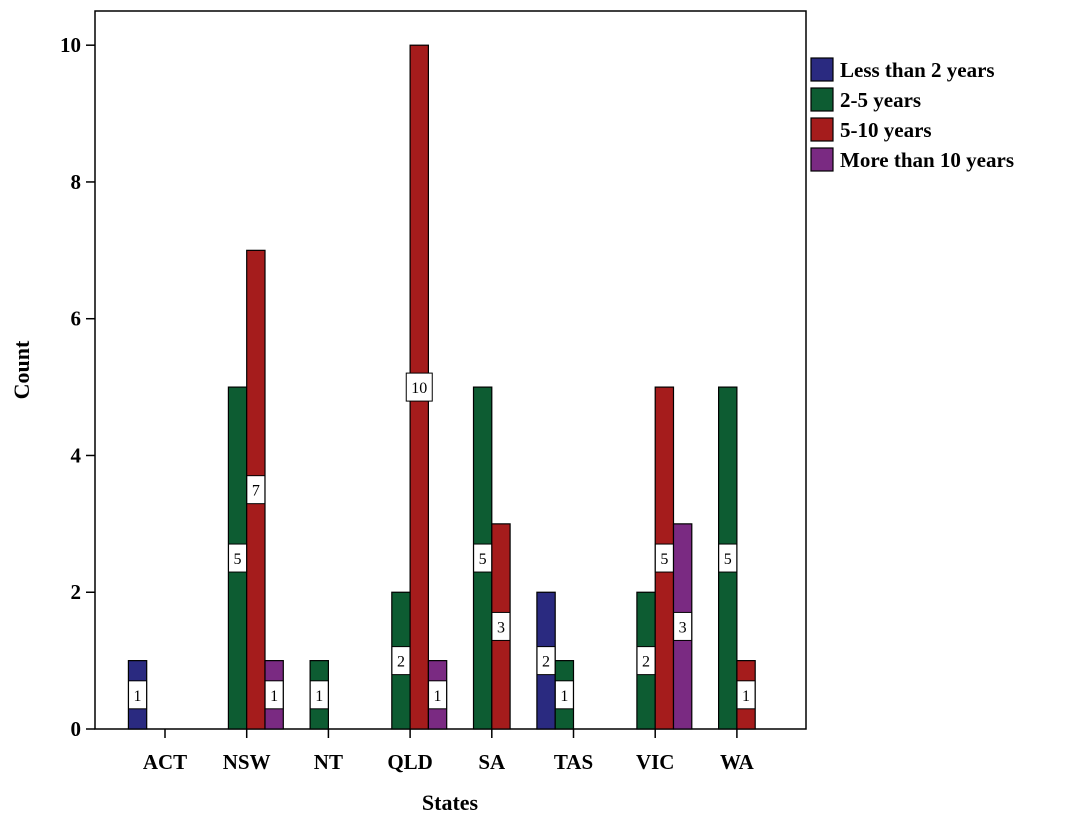  I want to click on x-axis-title: States, so click(450, 802).